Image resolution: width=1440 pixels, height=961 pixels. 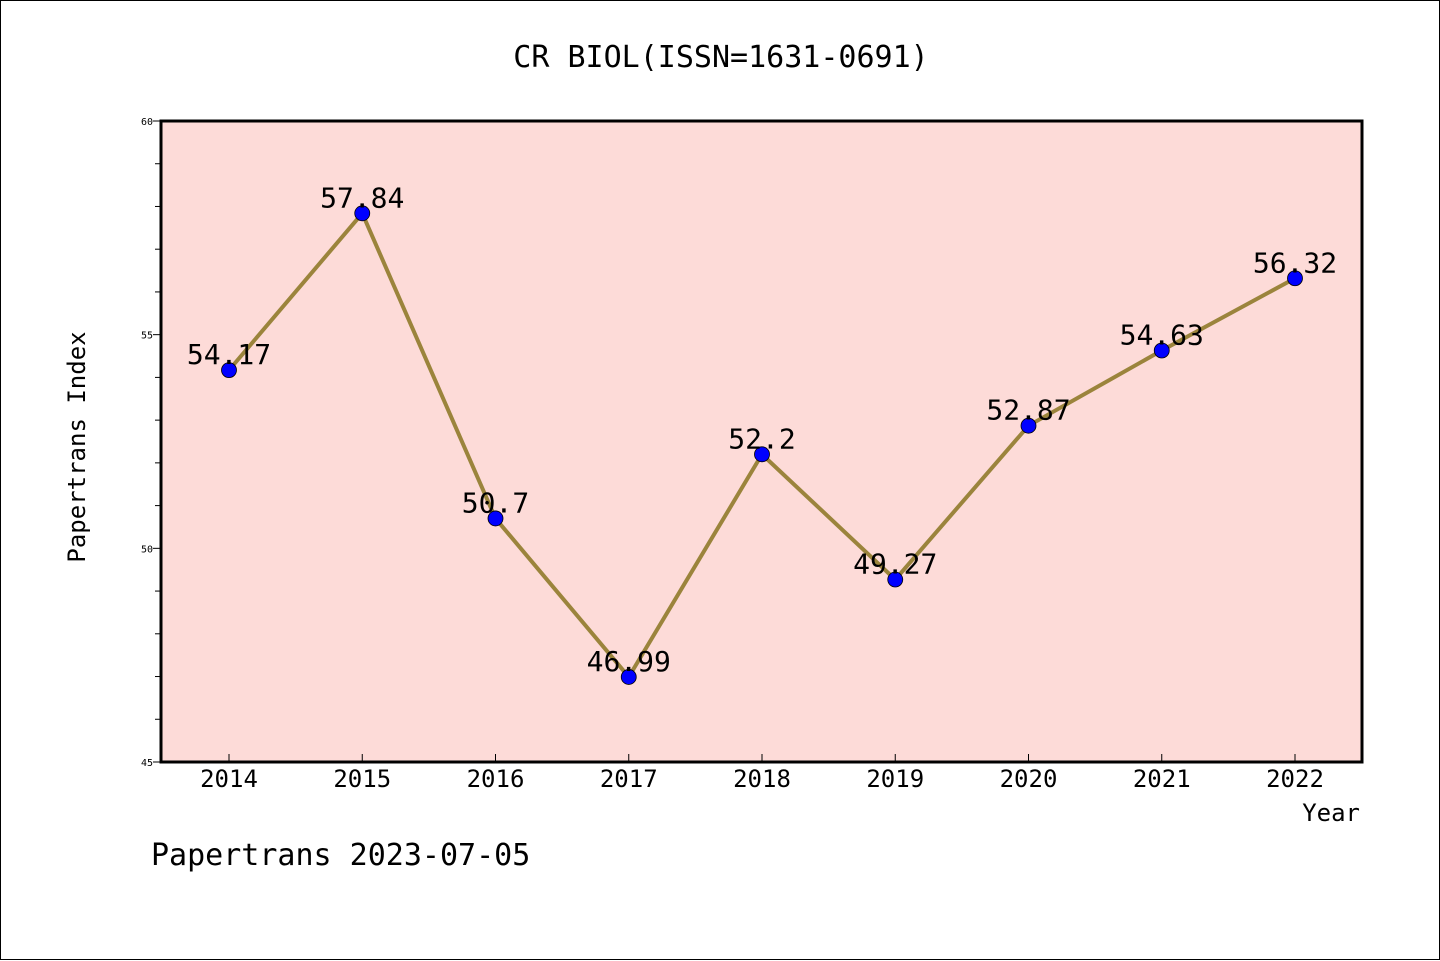 I want to click on data-label: 52.87, so click(x=1028, y=410).